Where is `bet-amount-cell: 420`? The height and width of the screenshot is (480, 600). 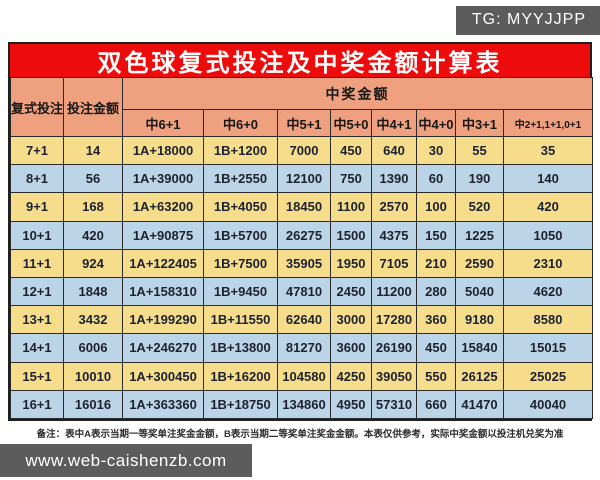
bet-amount-cell: 420 is located at coordinates (93, 235).